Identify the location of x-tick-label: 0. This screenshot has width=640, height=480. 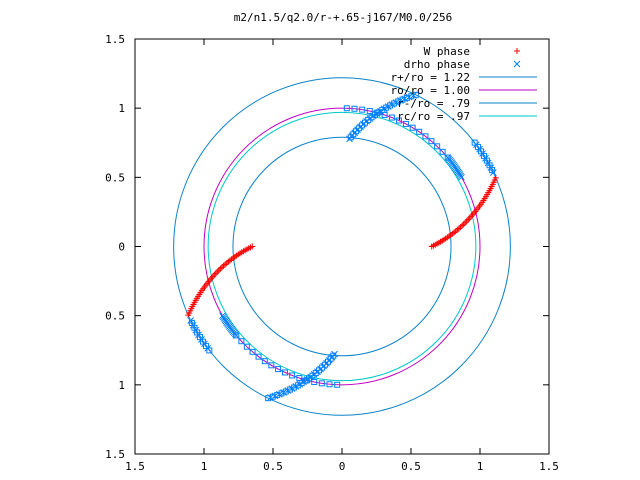
(342, 466).